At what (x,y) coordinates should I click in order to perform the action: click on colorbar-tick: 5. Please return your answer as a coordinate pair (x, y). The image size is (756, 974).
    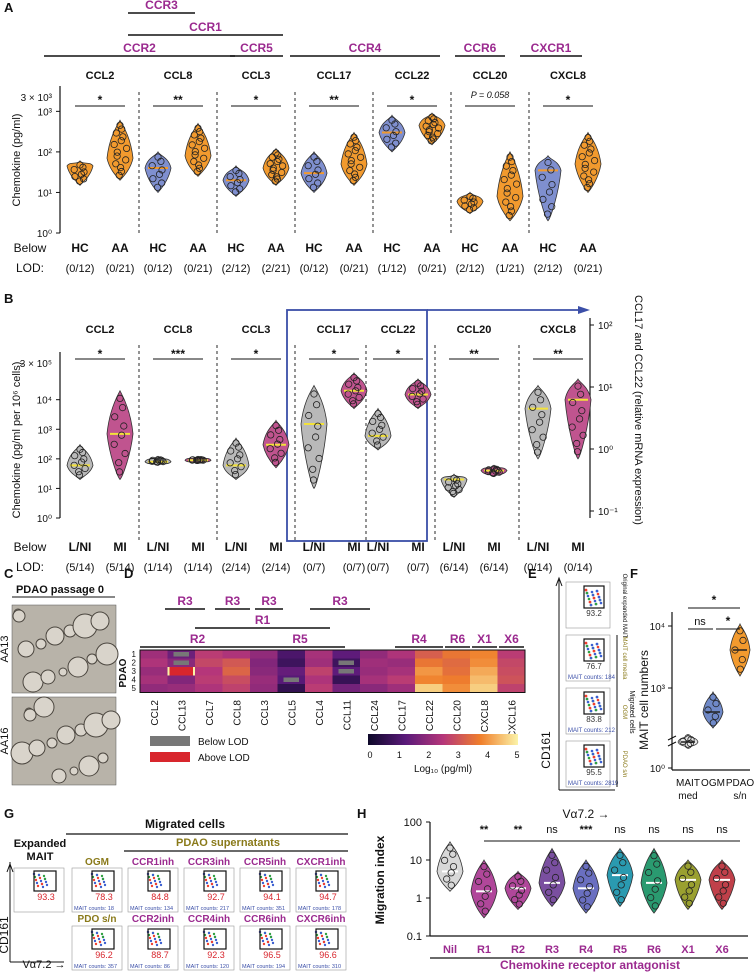
    Looking at the image, I should click on (516, 755).